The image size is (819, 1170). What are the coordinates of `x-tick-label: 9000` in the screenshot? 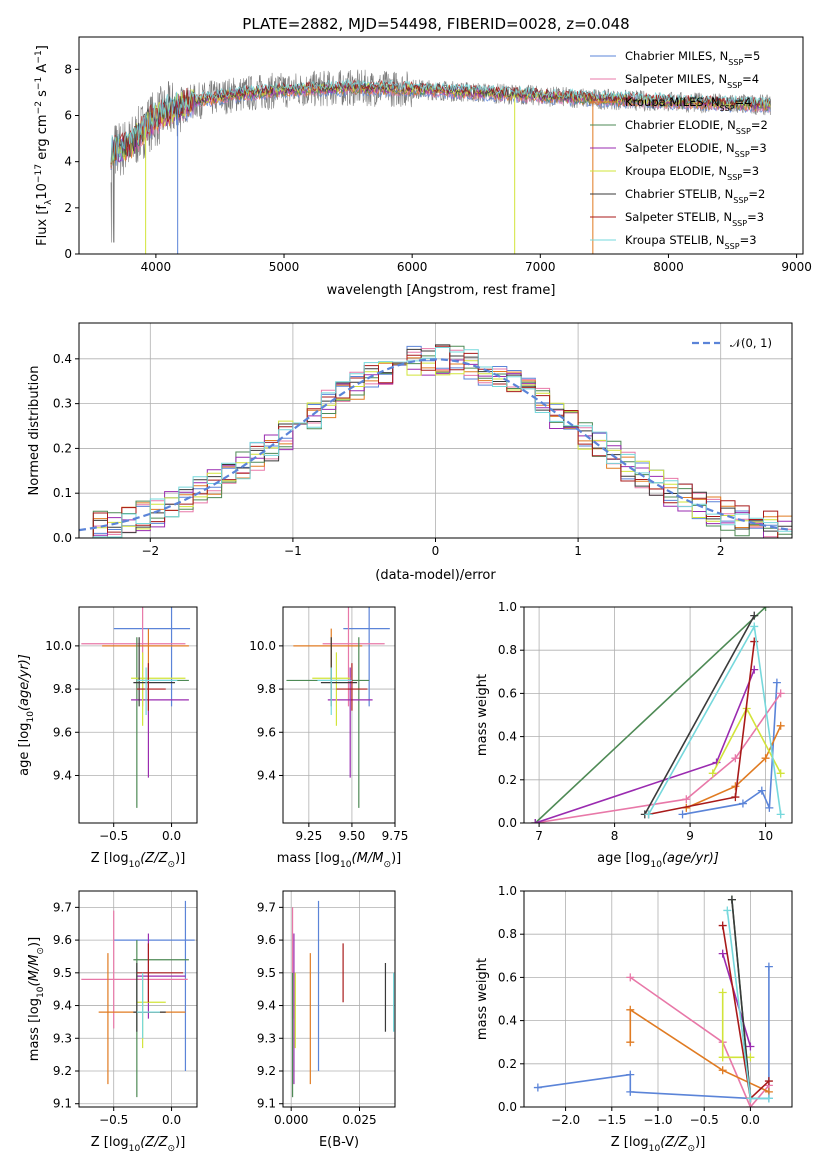 It's located at (796, 267).